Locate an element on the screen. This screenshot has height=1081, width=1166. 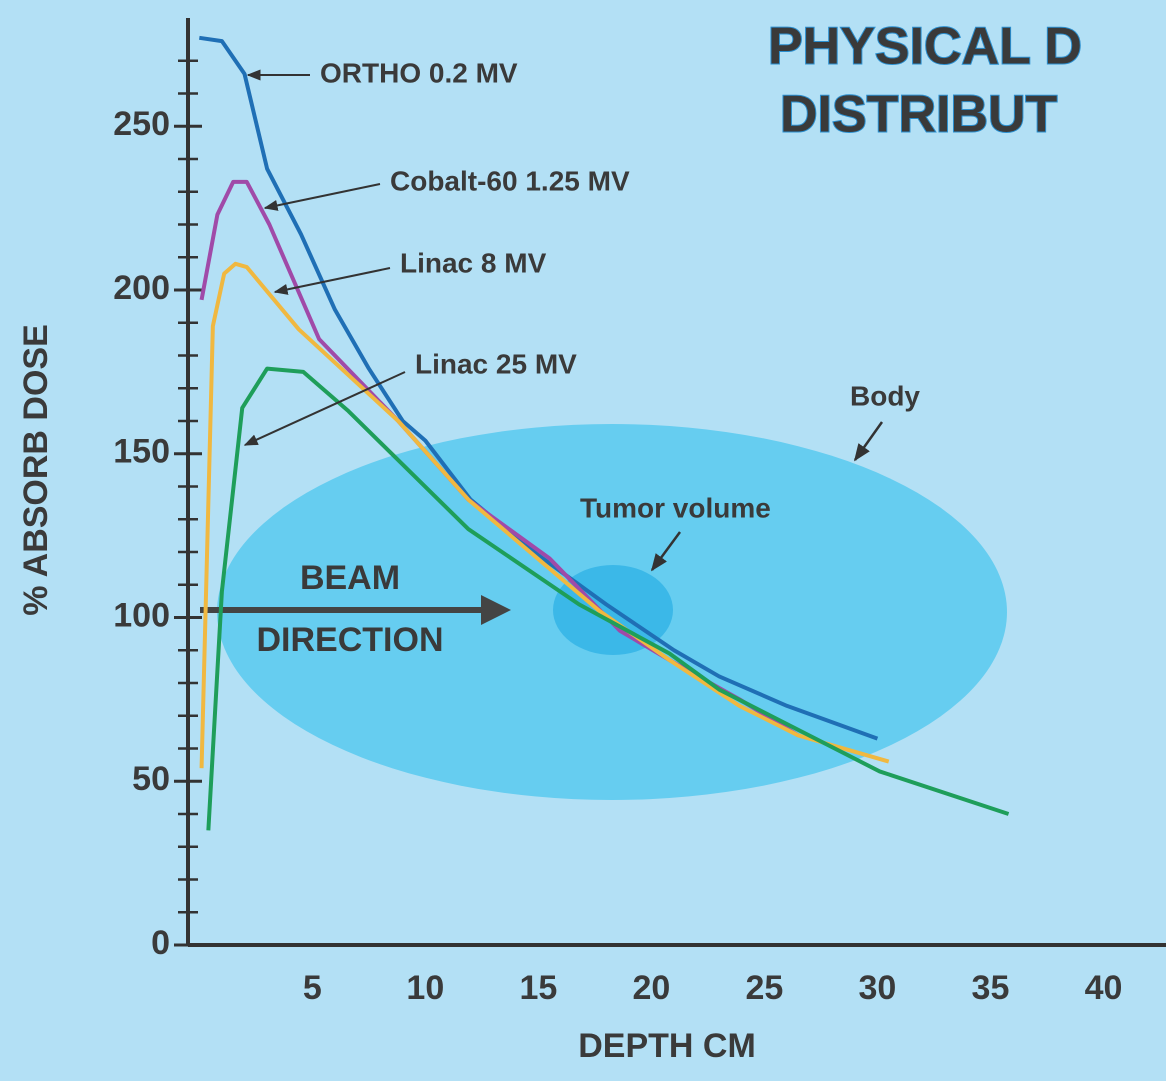
x-tick-label: 25 is located at coordinates (765, 988).